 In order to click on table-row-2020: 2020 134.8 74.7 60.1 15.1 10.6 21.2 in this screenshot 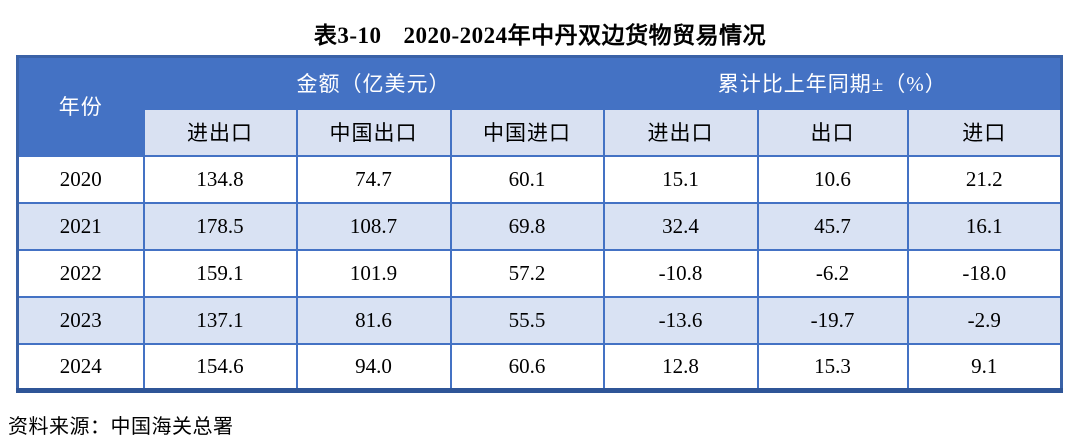, I will do `click(539, 179)`.